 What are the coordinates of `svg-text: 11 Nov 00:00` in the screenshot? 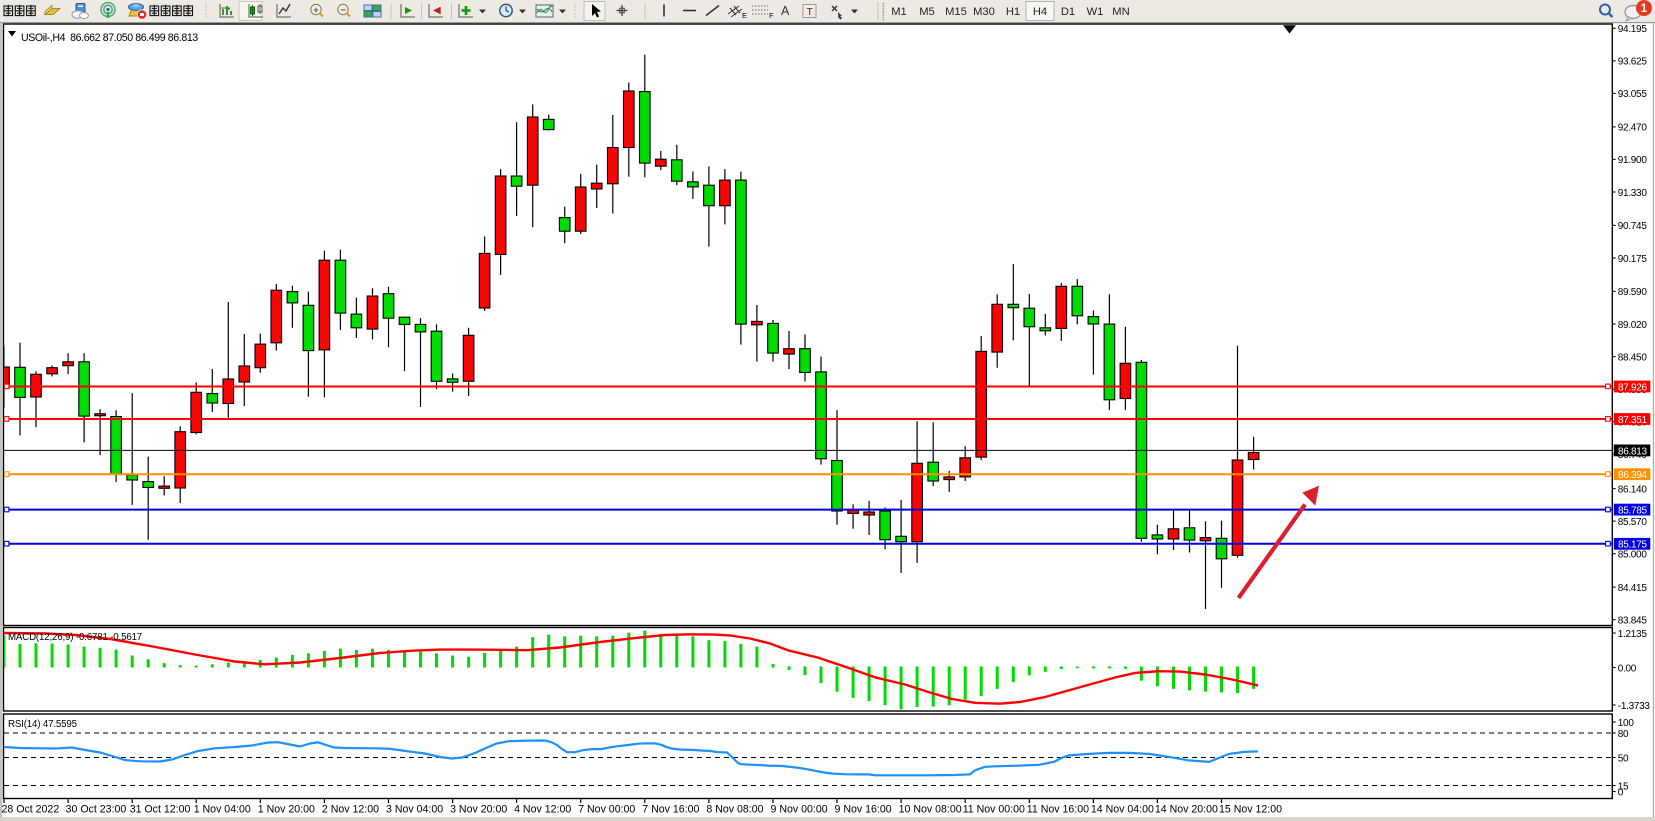 It's located at (994, 810).